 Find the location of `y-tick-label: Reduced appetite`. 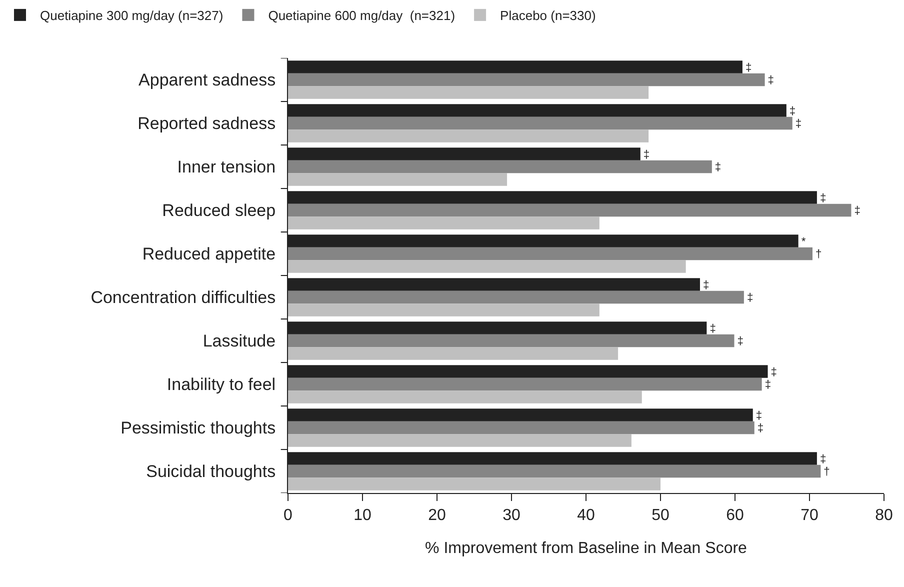

y-tick-label: Reduced appetite is located at coordinates (209, 254).